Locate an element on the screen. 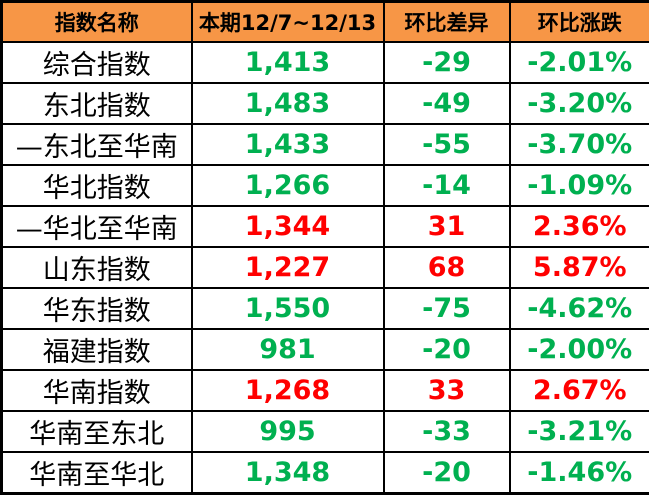 The height and width of the screenshot is (495, 649). change-cell: 2.67% is located at coordinates (579, 390).